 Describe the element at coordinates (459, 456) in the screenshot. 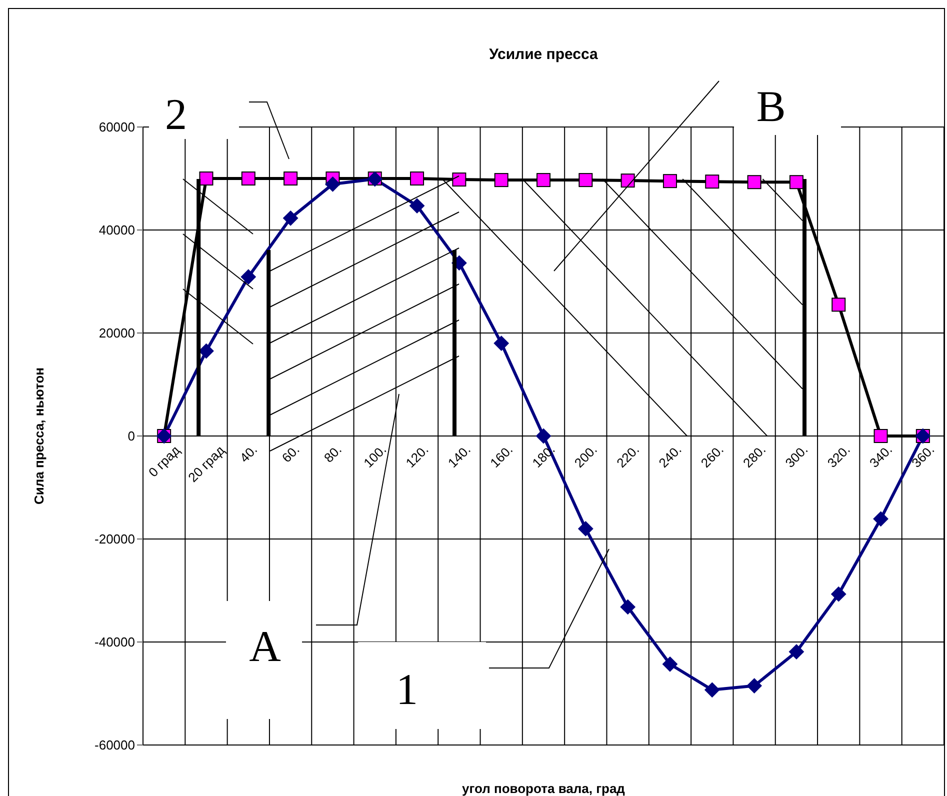

I see `x-tick-label: 140.` at that location.